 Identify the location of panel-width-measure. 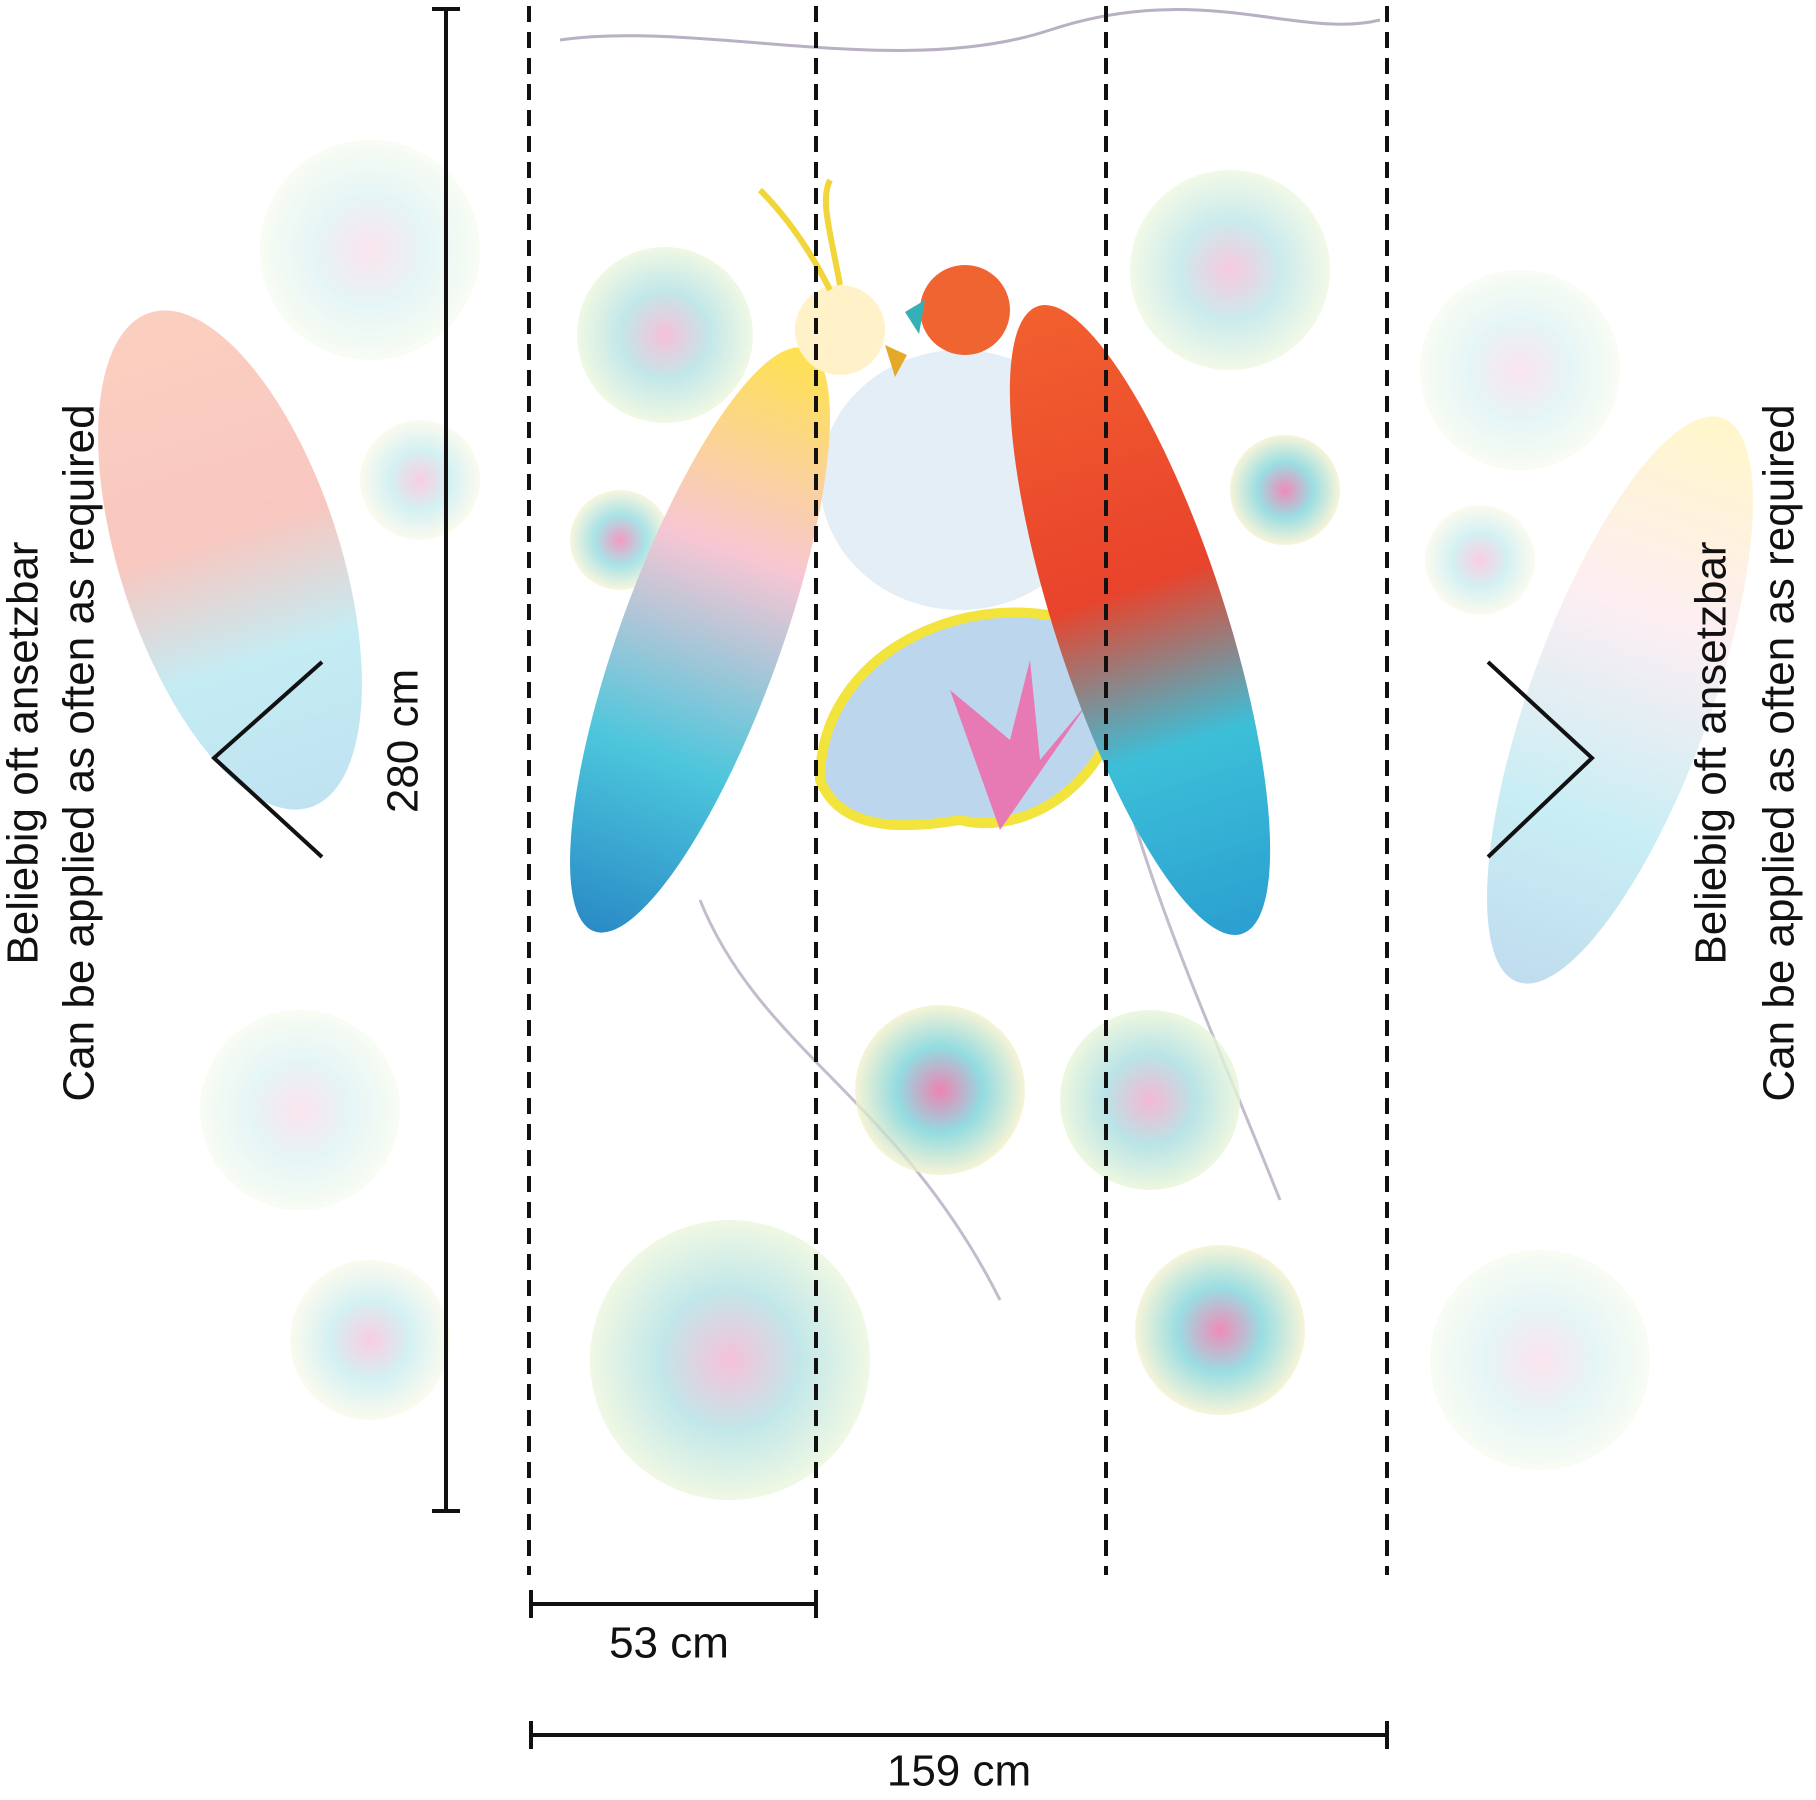
(673, 1604).